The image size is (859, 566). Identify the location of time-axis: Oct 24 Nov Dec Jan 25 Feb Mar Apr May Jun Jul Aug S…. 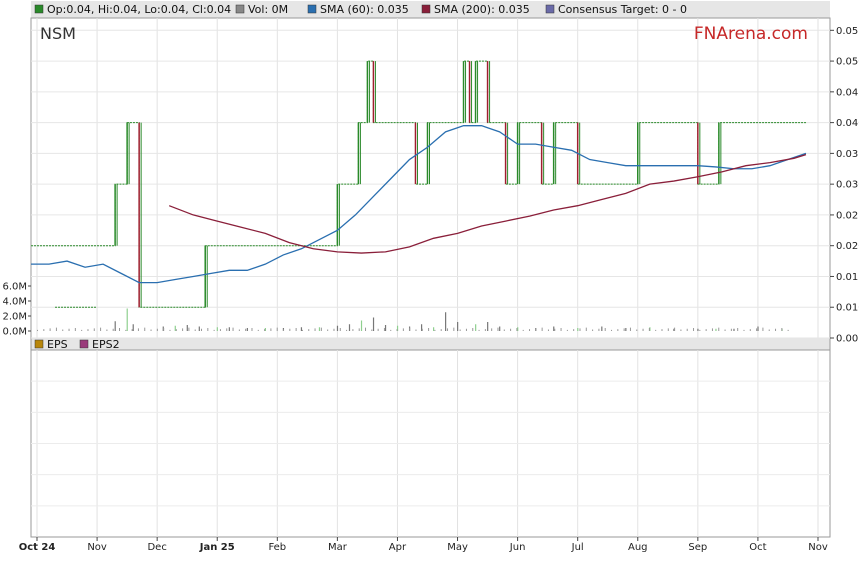
(423, 545).